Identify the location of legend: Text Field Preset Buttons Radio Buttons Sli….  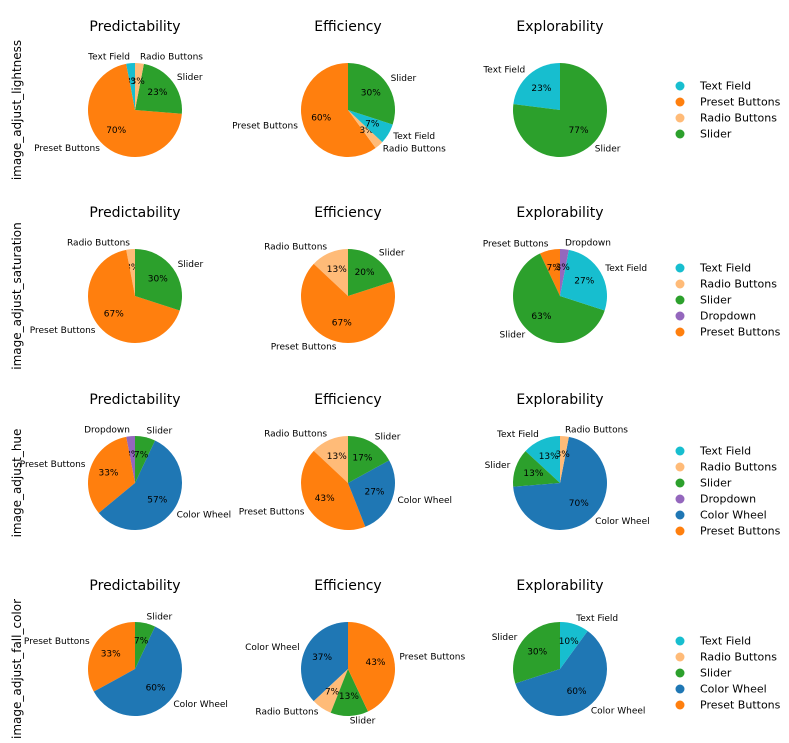
(728, 110).